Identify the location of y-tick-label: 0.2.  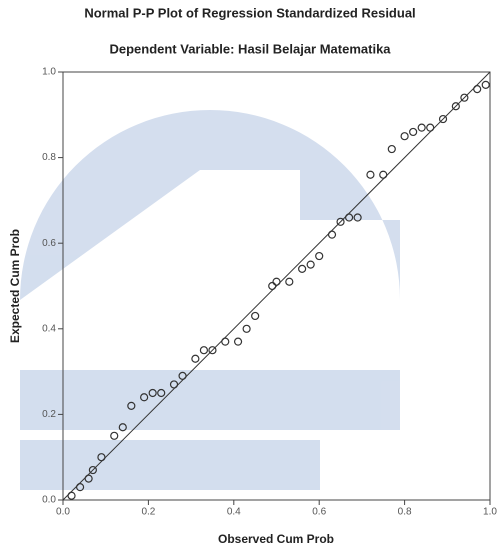
(49, 414).